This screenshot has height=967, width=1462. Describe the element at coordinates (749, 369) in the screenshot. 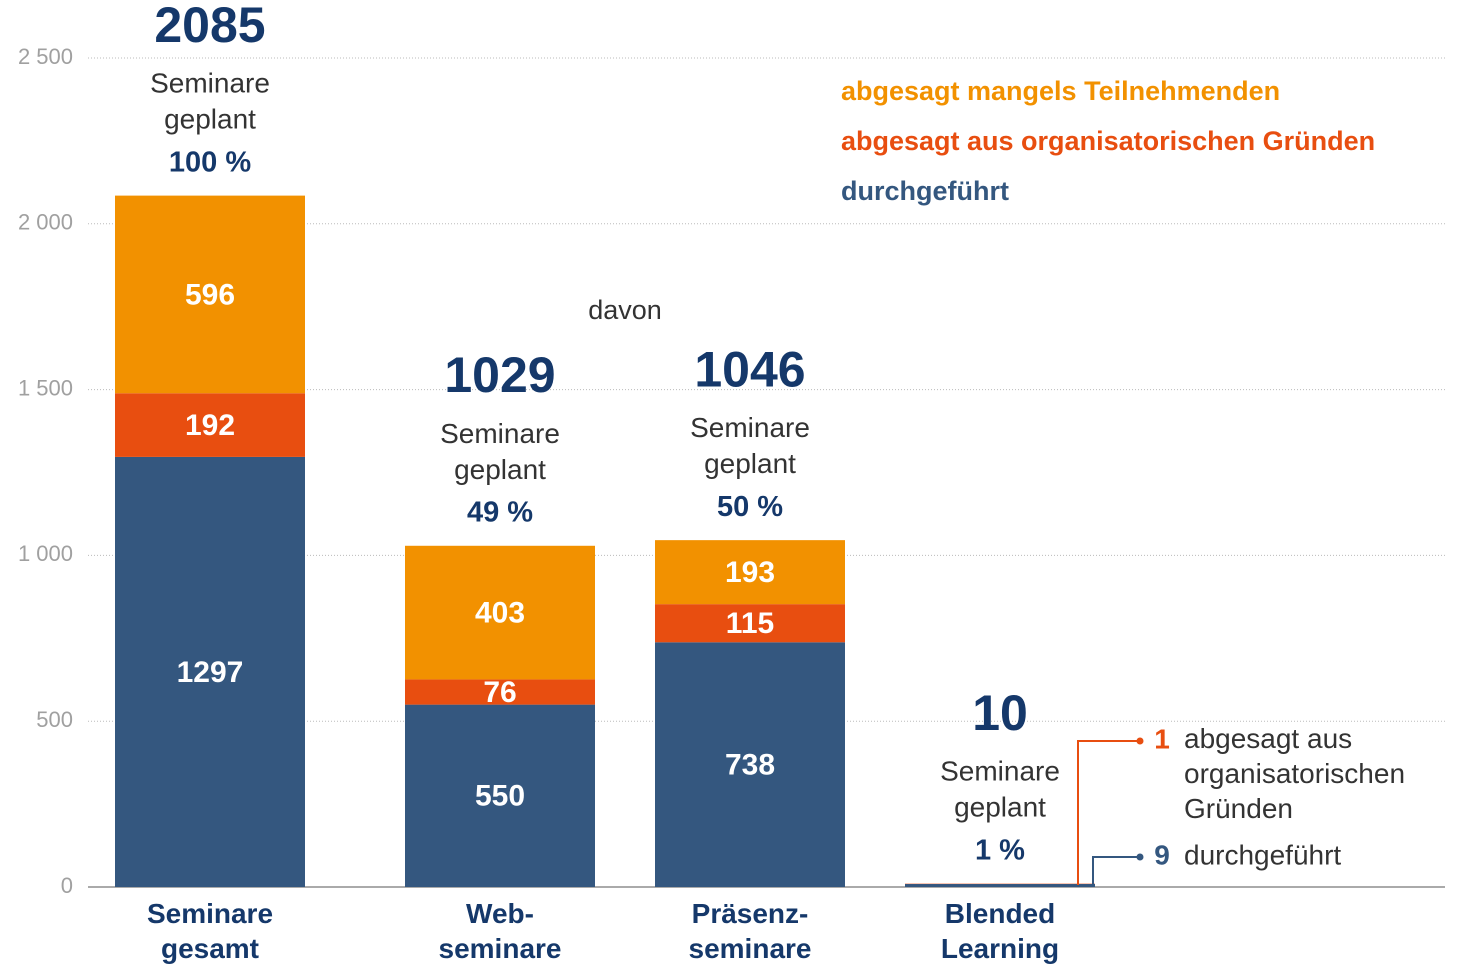

I see `total-label: 1046` at that location.